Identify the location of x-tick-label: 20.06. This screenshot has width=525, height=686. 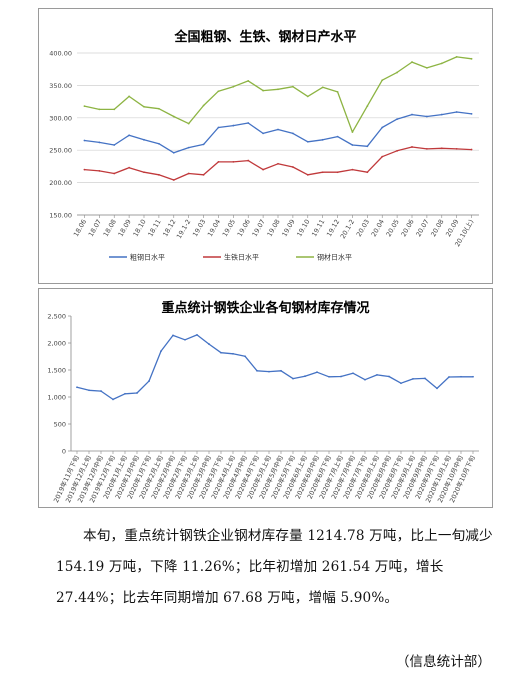
(407, 228).